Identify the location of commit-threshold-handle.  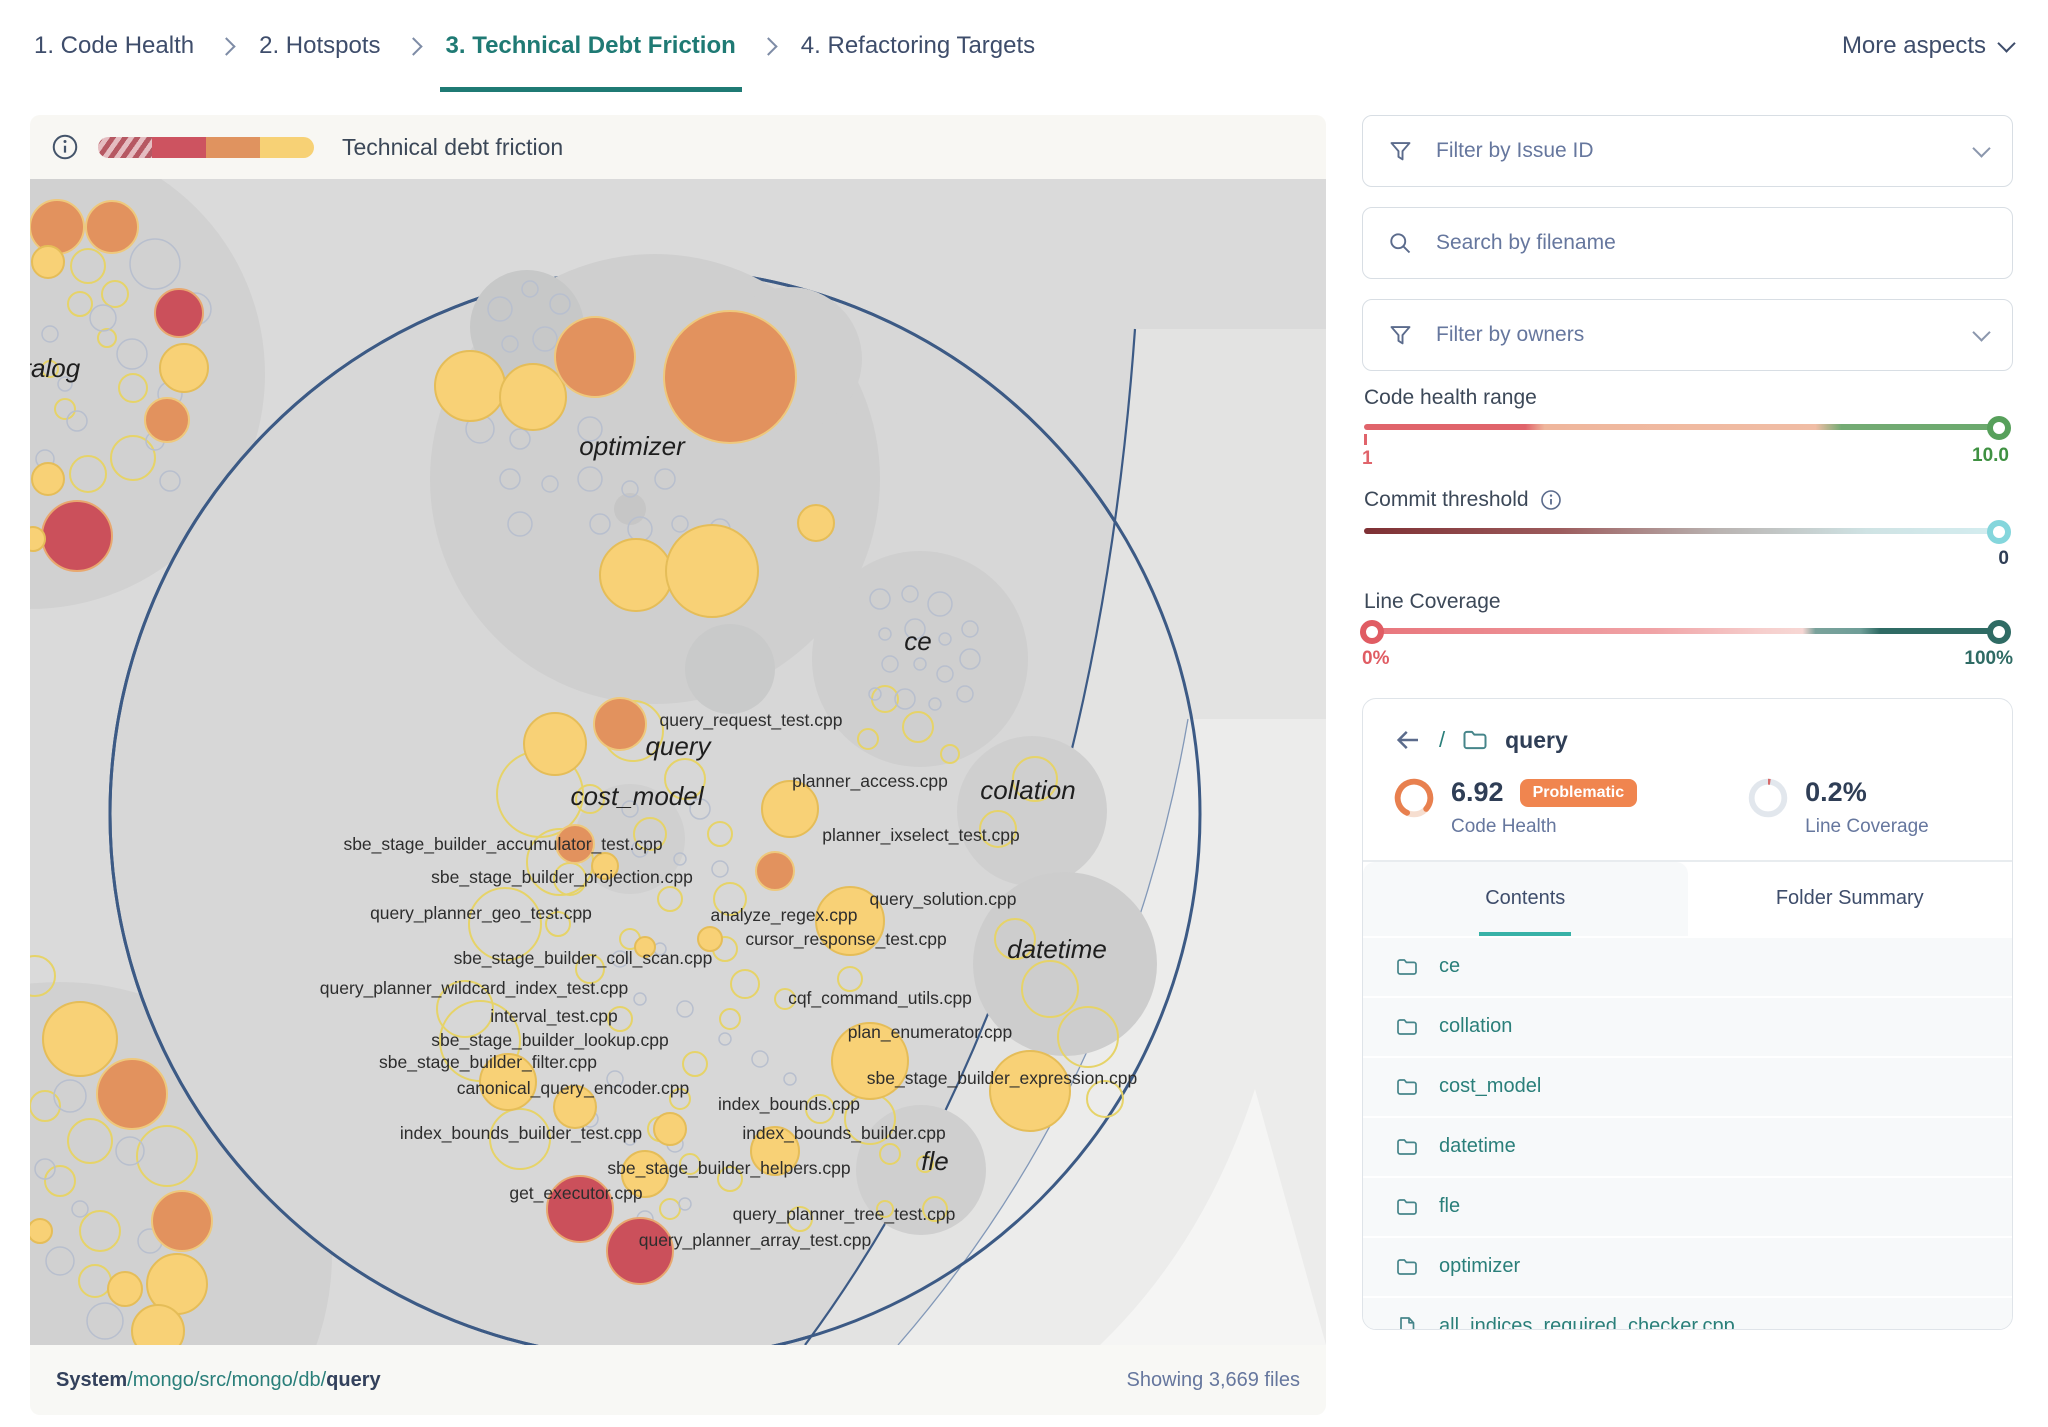
(1999, 532).